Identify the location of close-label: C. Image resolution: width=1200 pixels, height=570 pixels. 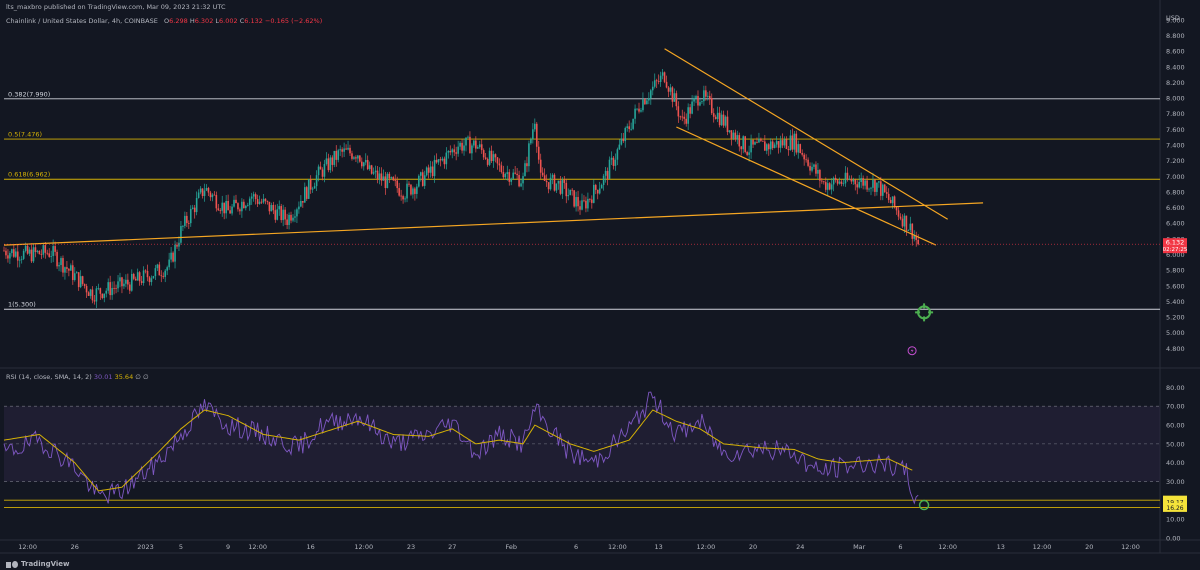
(242, 21).